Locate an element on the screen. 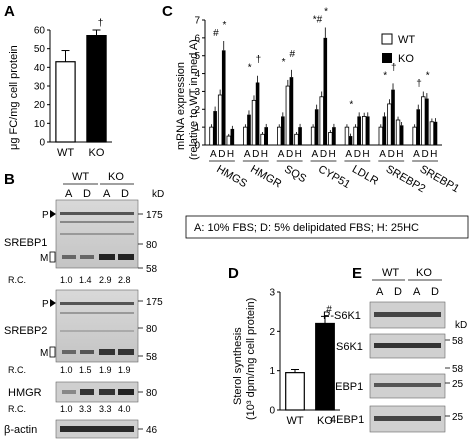 Image resolution: width=474 pixels, height=443 pixels. blot-srebp1-markers: 175 80 58 is located at coordinates (150, 242).